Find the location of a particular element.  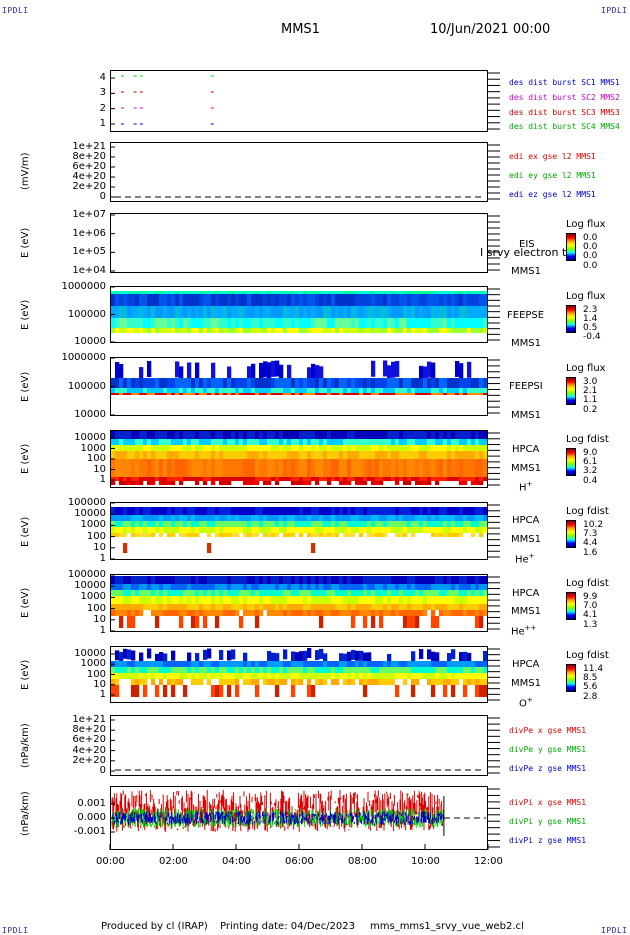

divpe-legend-x: divPe x gse MMS1 is located at coordinates (548, 730).